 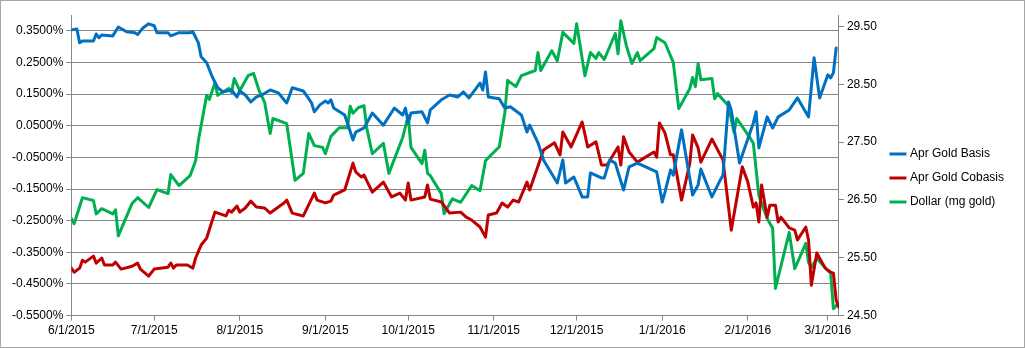 I want to click on y-tick-label: 0.0500%, so click(x=39, y=125).